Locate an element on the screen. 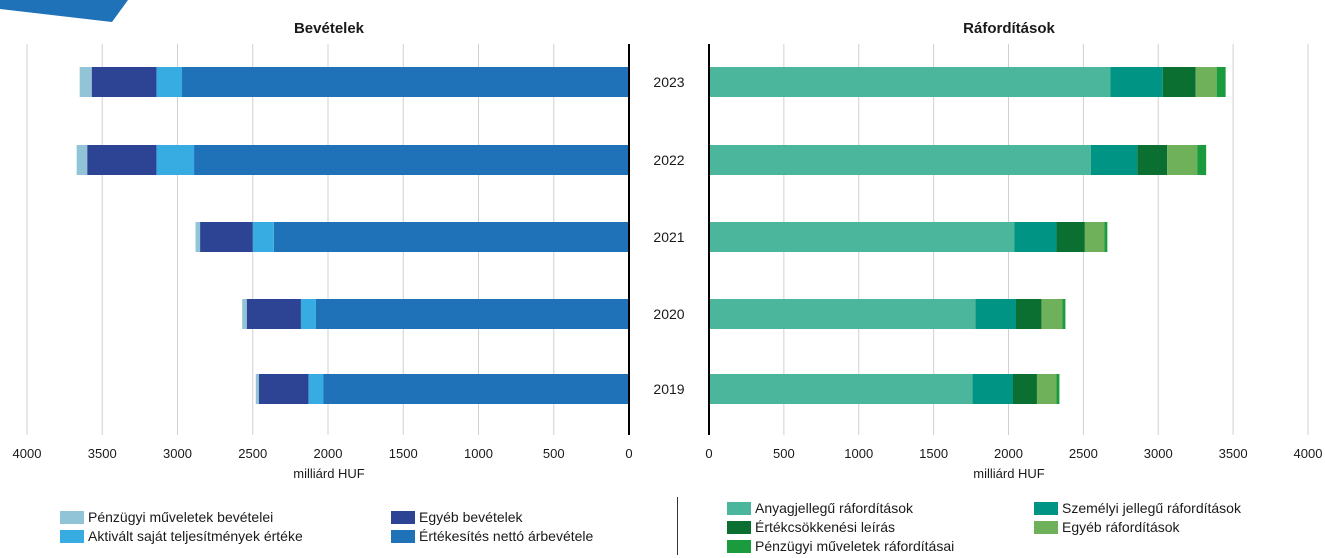 Image resolution: width=1325 pixels, height=558 pixels. right-panel-title: Ráfordítások is located at coordinates (1009, 28).